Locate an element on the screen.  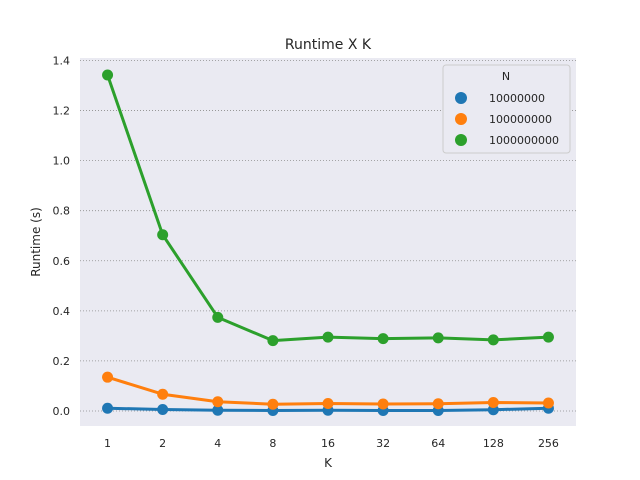
legend-label: 10000000 is located at coordinates (517, 98).